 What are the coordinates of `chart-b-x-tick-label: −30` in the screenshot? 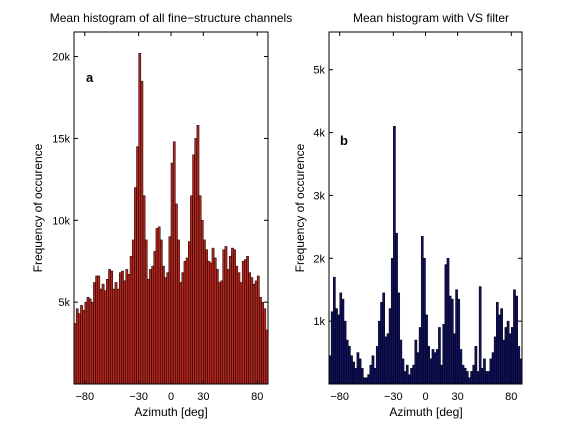 It's located at (393, 397).